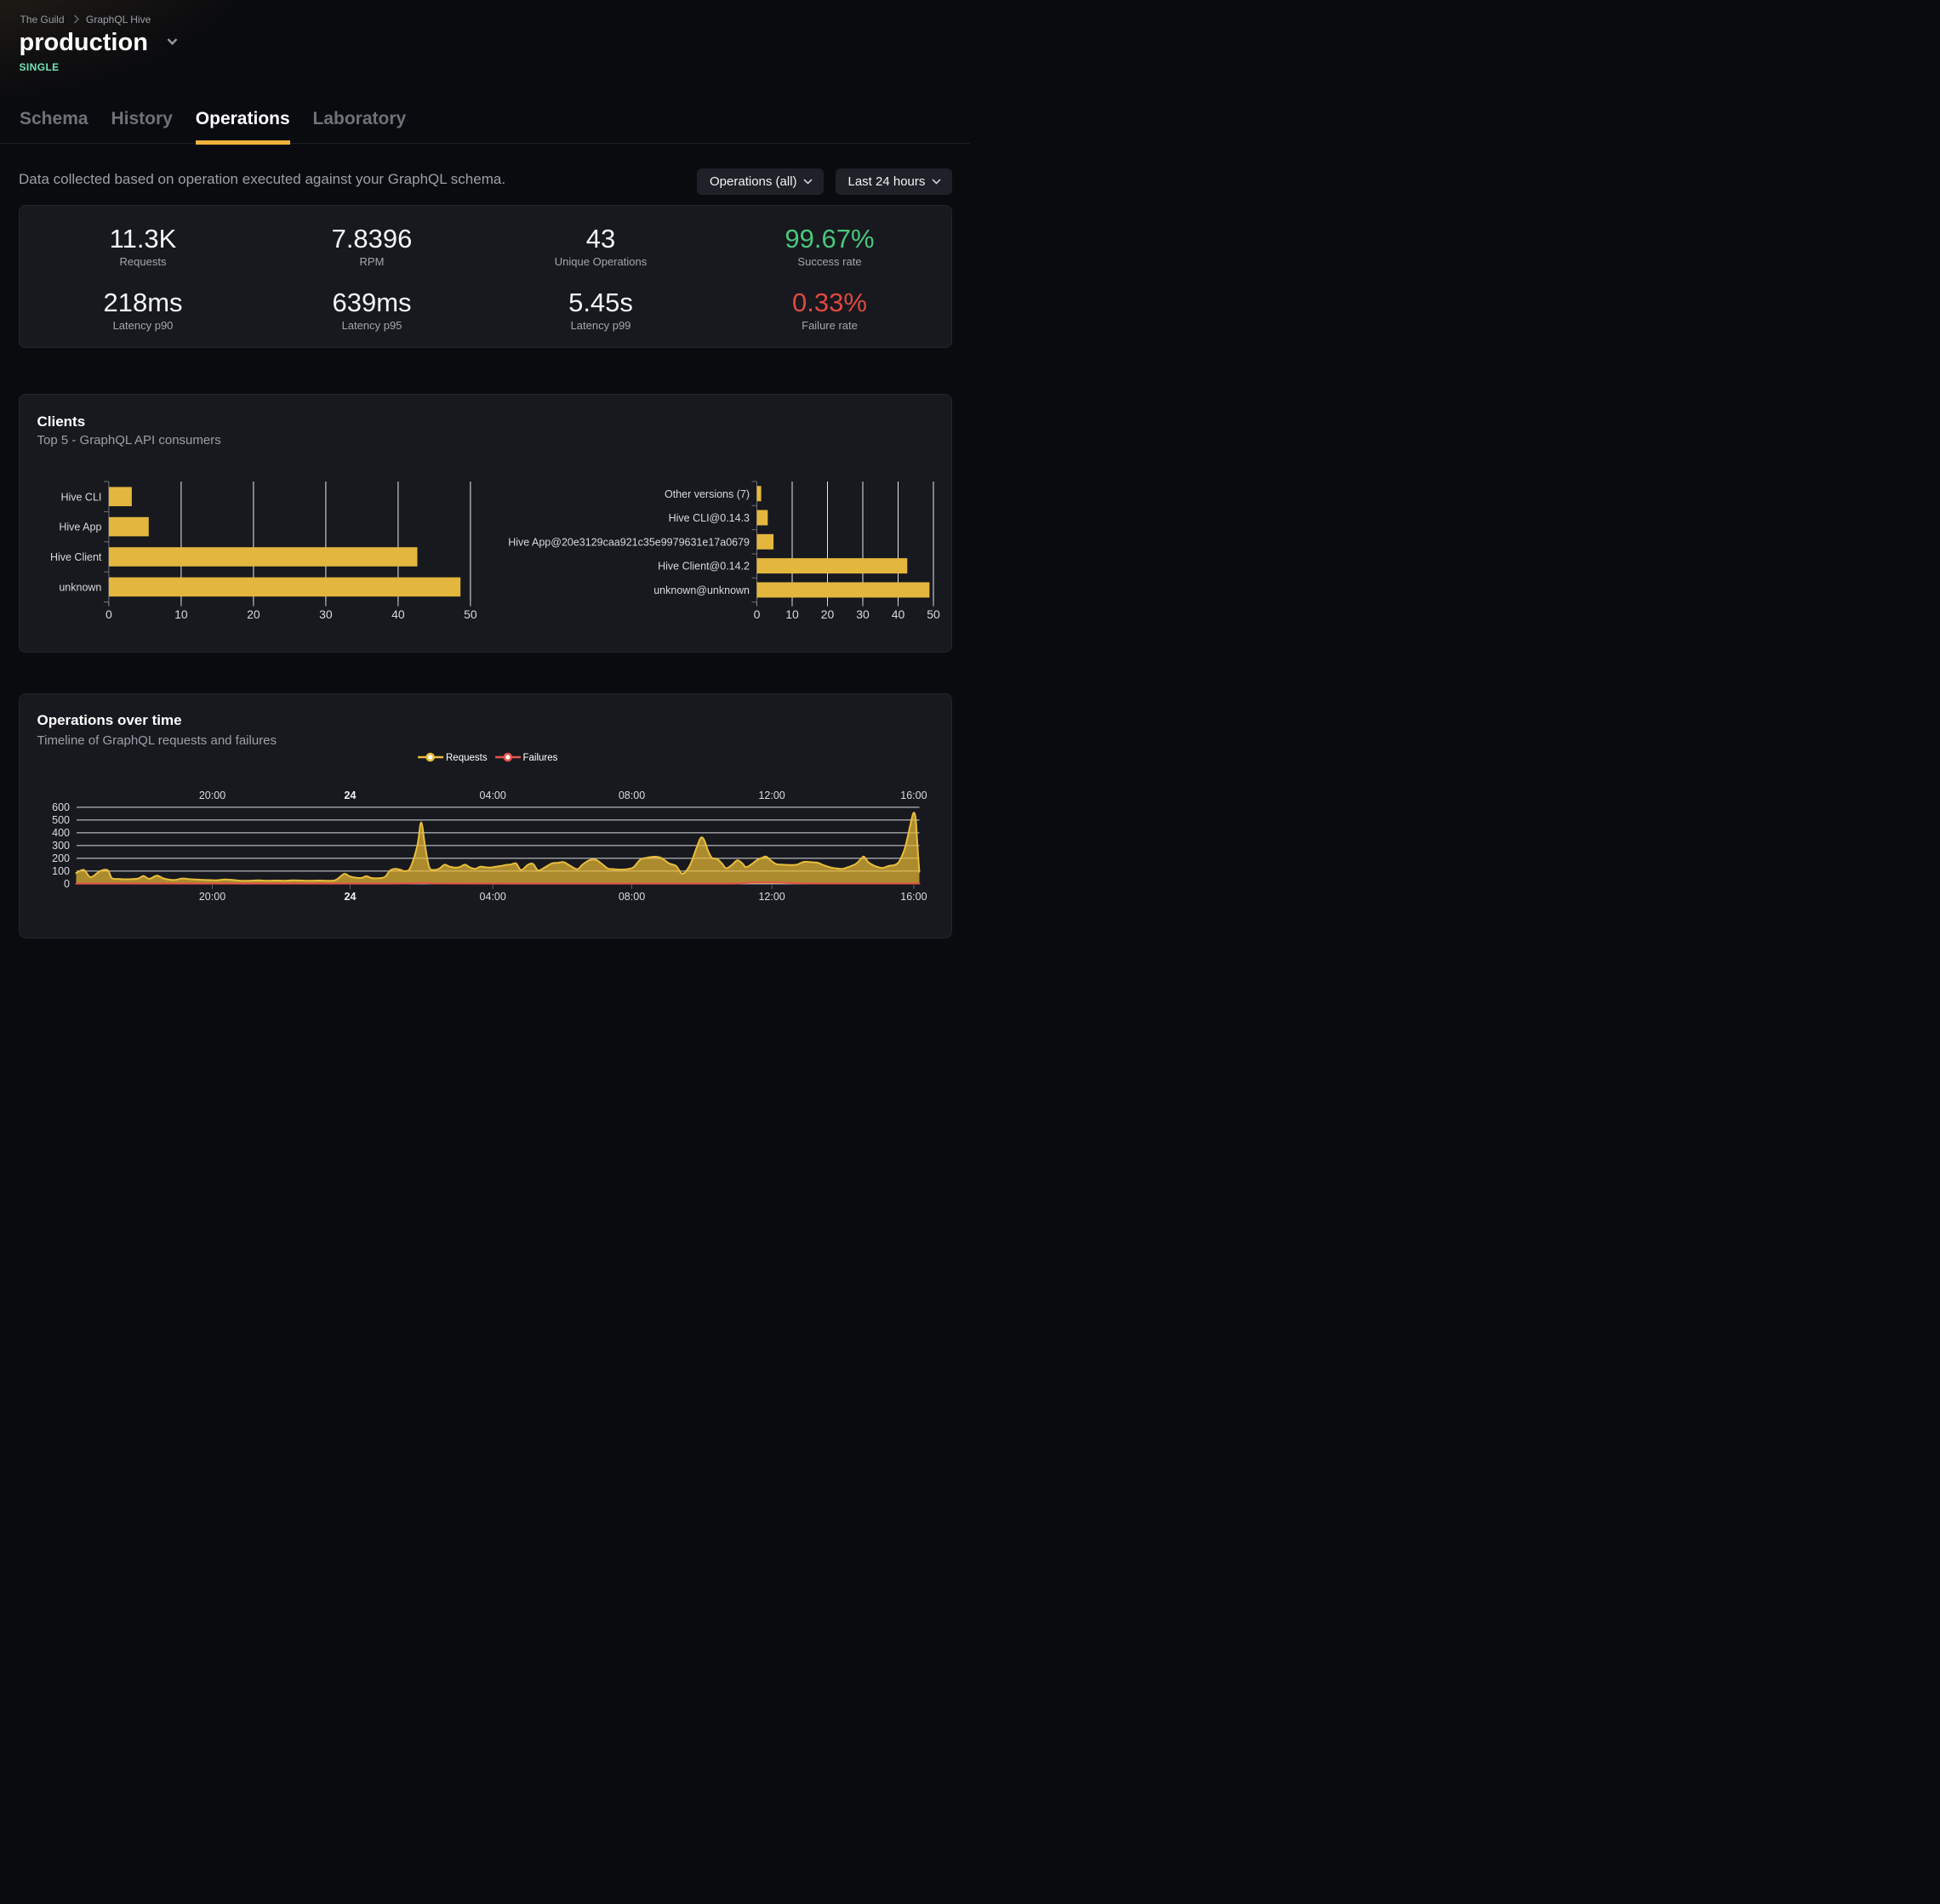 The image size is (1940, 1904). Describe the element at coordinates (467, 758) in the screenshot. I see `svg-text: Requests` at that location.